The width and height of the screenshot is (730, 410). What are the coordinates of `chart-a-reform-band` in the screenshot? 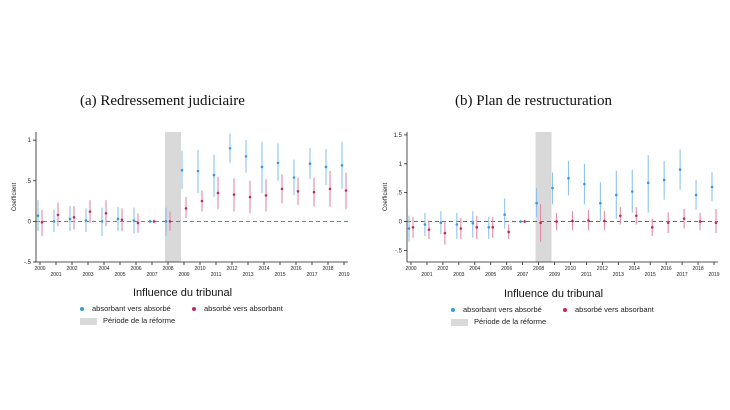 It's located at (173, 197).